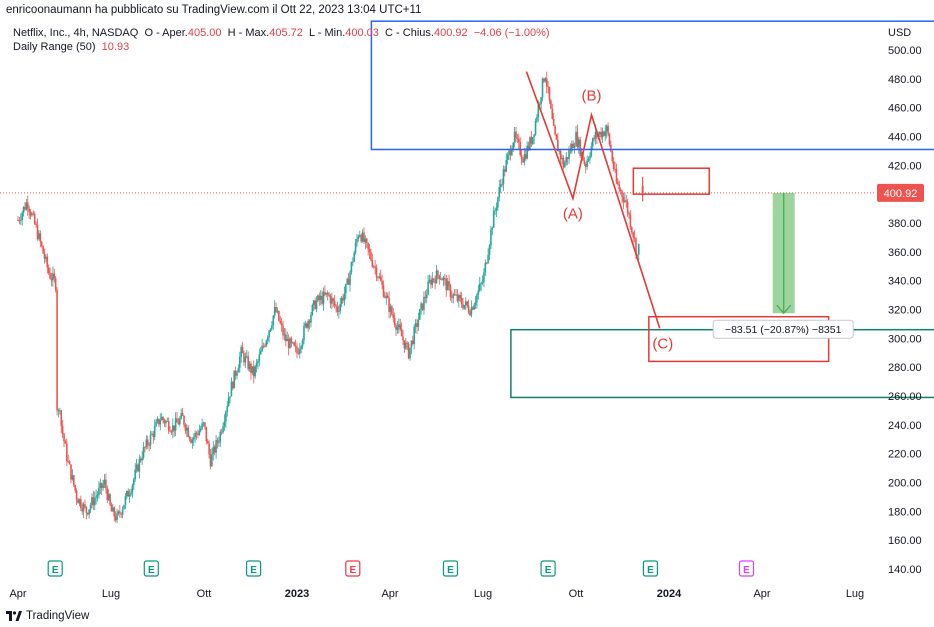 This screenshot has width=934, height=627. I want to click on price-tick-label: 200.00, so click(905, 484).